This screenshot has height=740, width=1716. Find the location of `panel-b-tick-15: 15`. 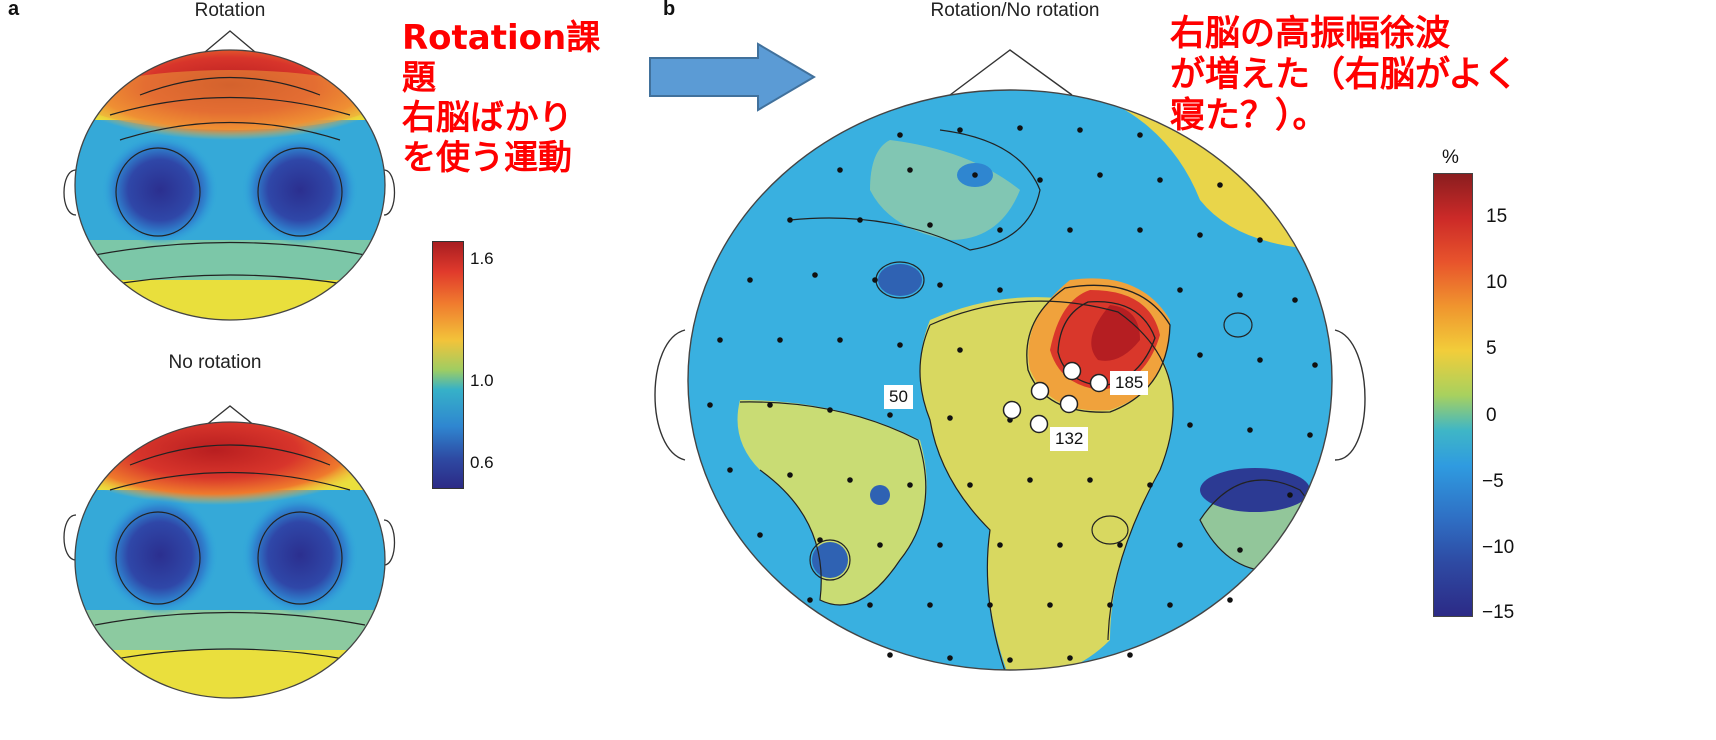

panel-b-tick-15: 15 is located at coordinates (1497, 216).